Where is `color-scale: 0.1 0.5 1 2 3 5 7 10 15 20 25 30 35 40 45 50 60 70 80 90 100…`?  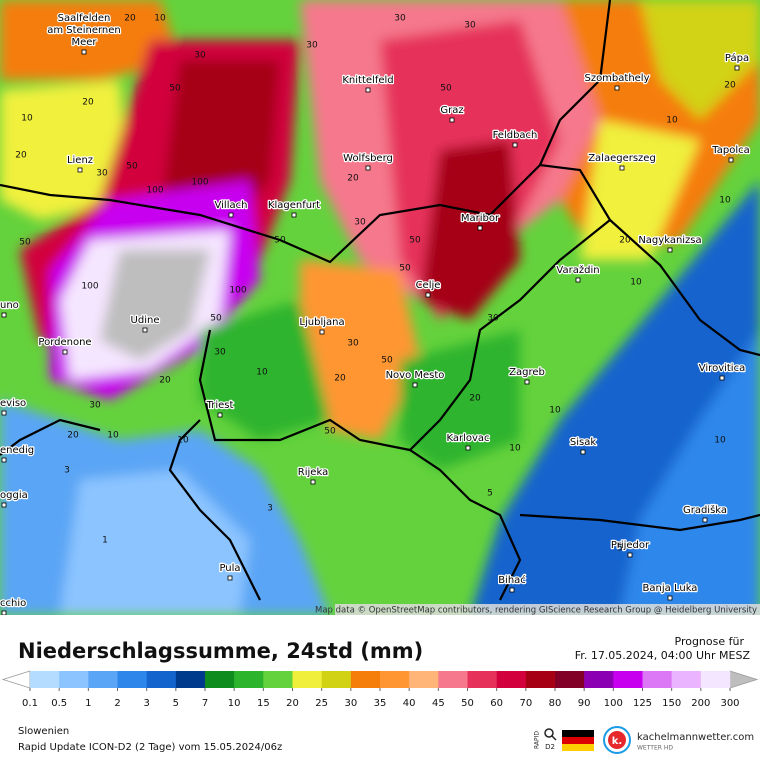
color-scale: 0.1 0.5 1 2 3 5 7 10 15 20 25 30 35 40 45 50 60 70 80 90 100… is located at coordinates (380, 689).